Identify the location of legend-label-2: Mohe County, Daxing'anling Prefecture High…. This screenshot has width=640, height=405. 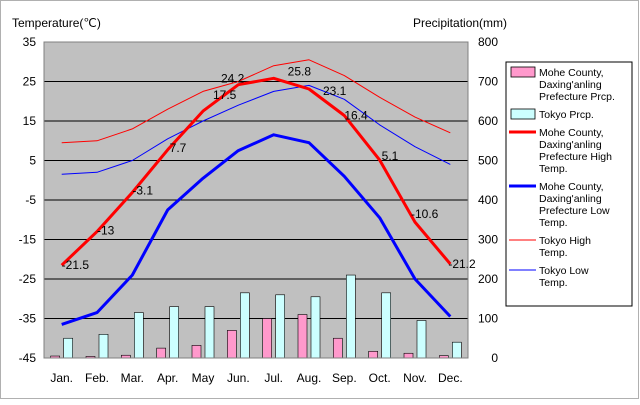
(575, 151).